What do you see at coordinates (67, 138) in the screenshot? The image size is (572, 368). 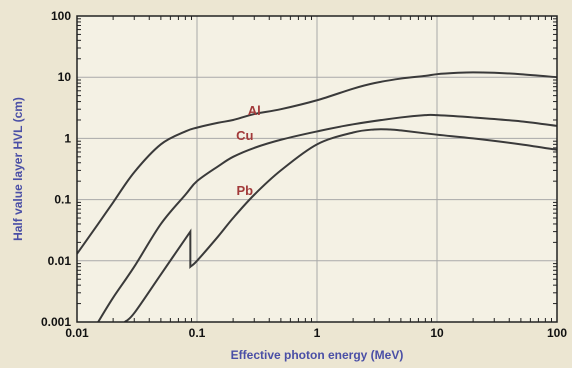 I see `y-tick-label: 1` at bounding box center [67, 138].